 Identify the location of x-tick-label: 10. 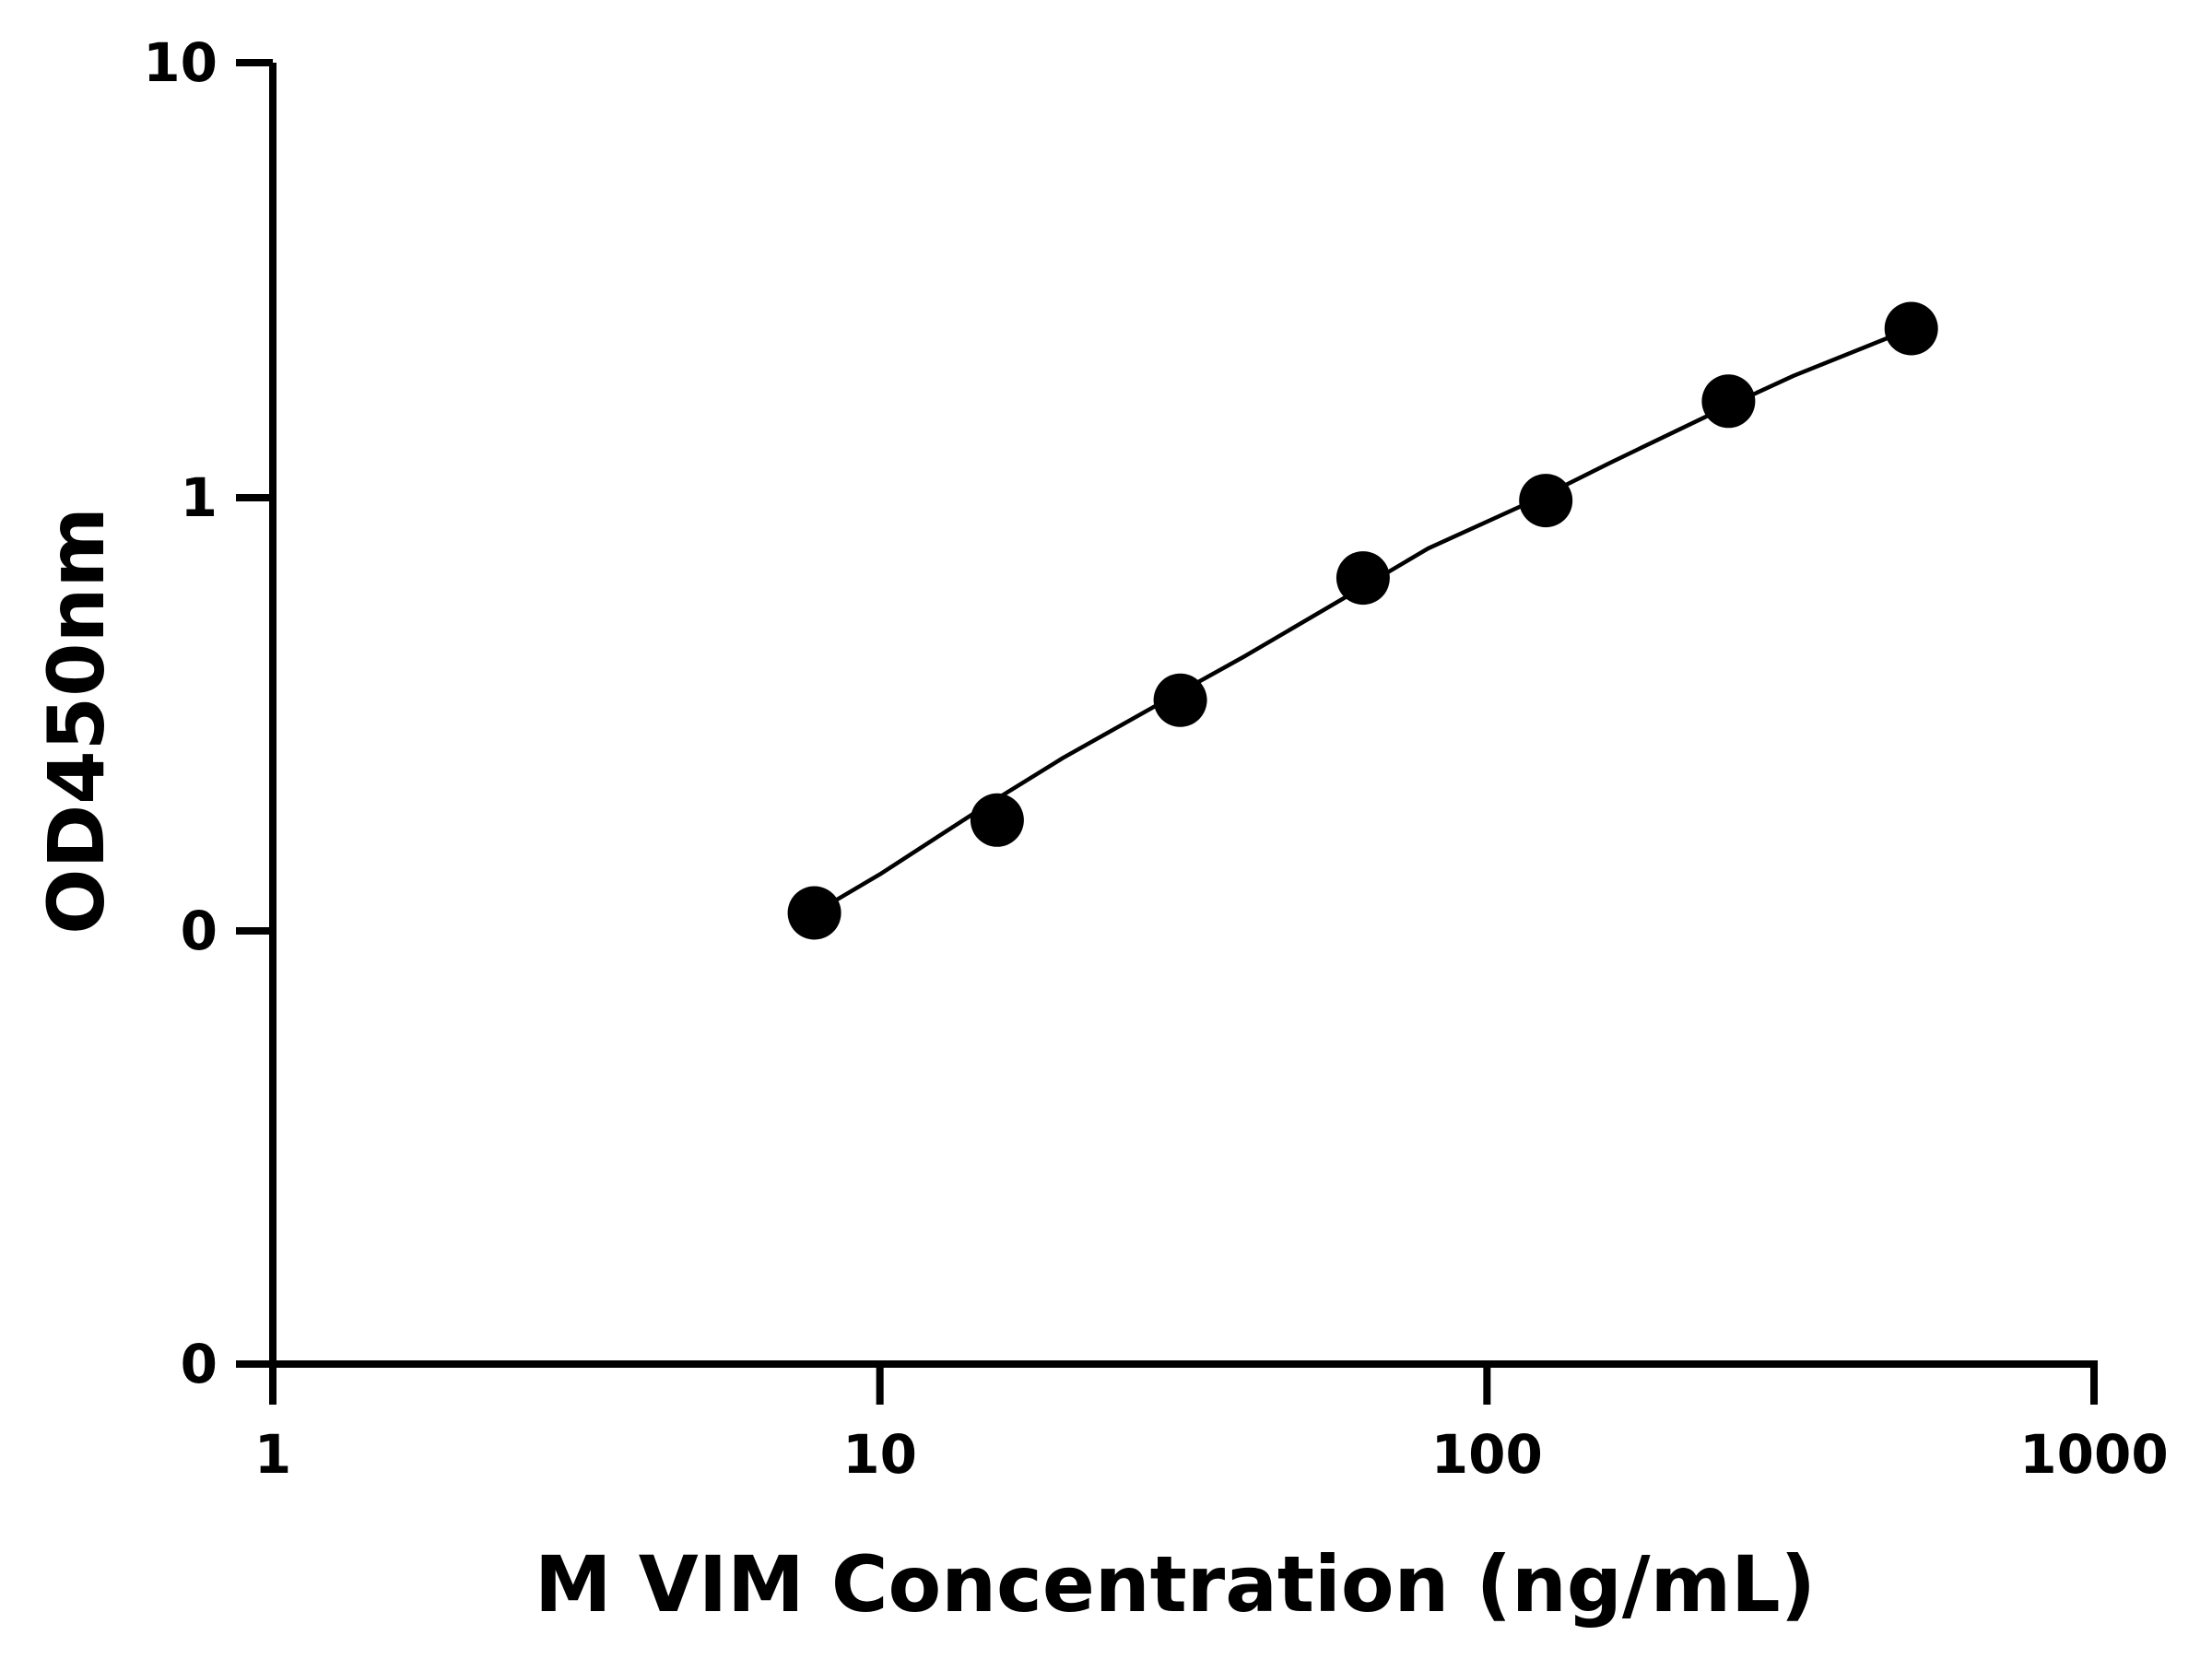
(879, 1454).